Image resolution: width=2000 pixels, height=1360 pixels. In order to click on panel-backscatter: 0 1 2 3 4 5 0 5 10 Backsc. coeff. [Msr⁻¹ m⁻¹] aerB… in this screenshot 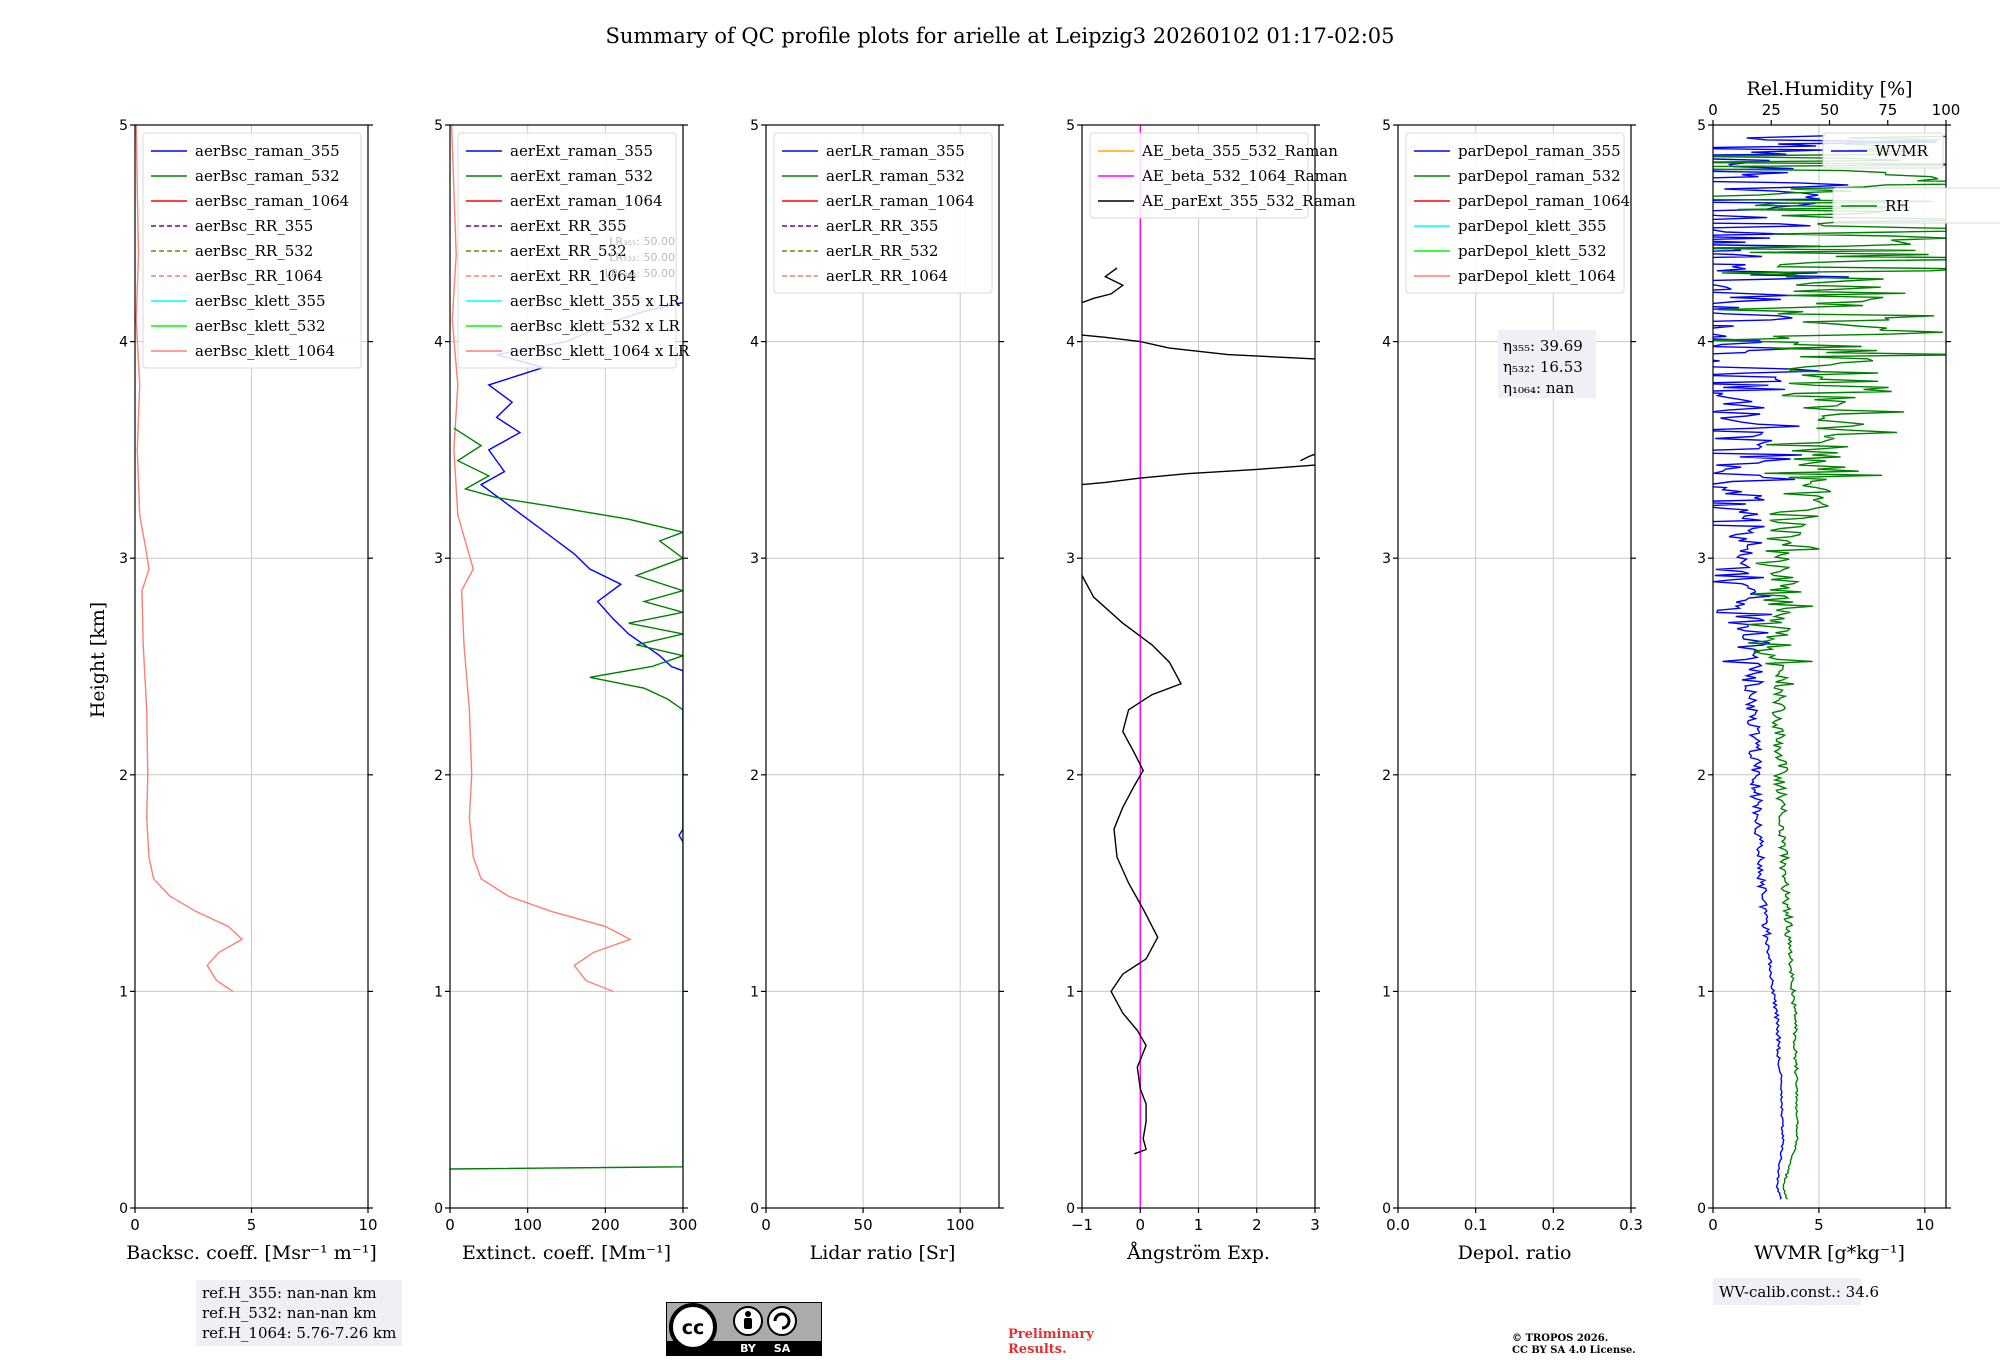, I will do `click(248, 691)`.